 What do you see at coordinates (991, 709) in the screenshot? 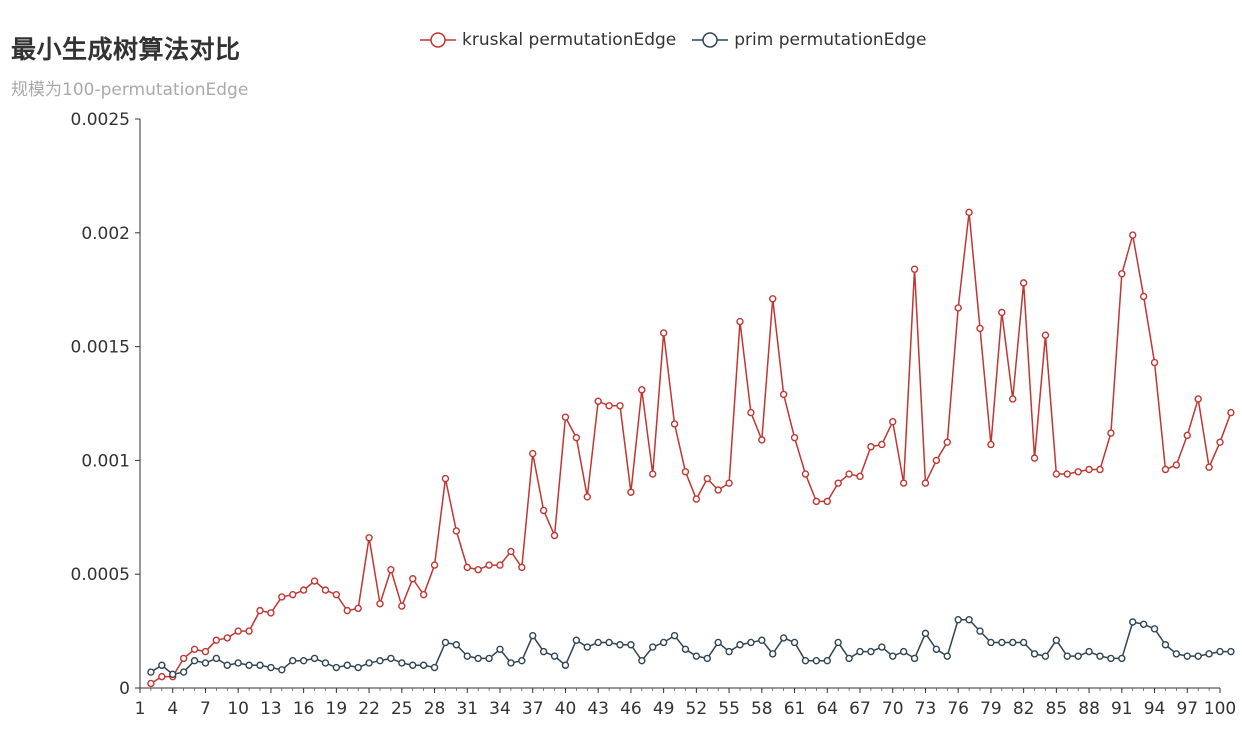
I see `x-tick-label: 79` at bounding box center [991, 709].